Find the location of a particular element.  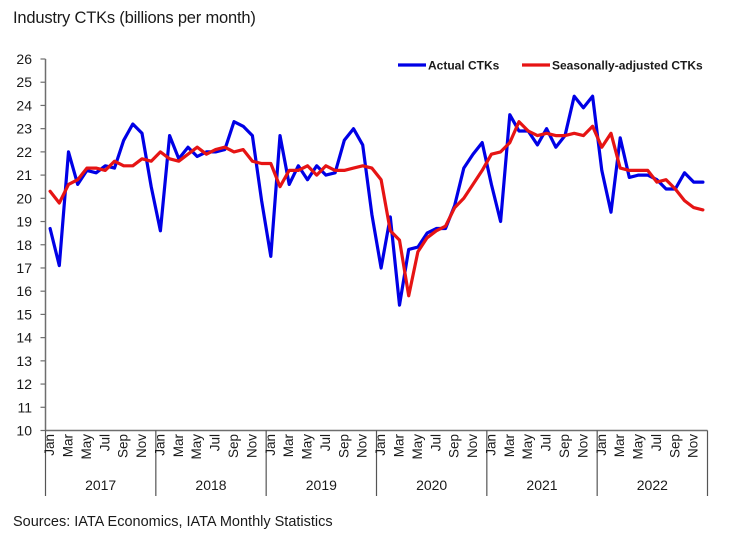

x-year-label: 2017 is located at coordinates (100, 485).